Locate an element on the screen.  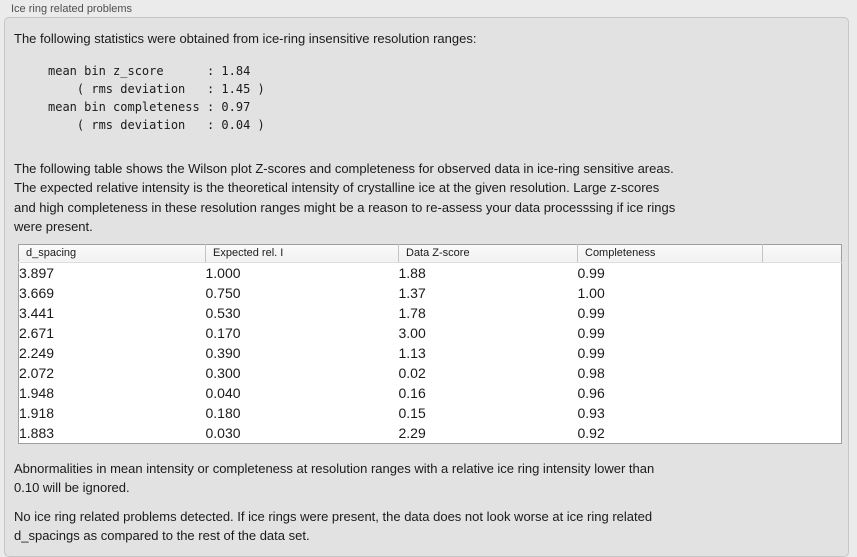
table-cell: 1.00 is located at coordinates (591, 292).